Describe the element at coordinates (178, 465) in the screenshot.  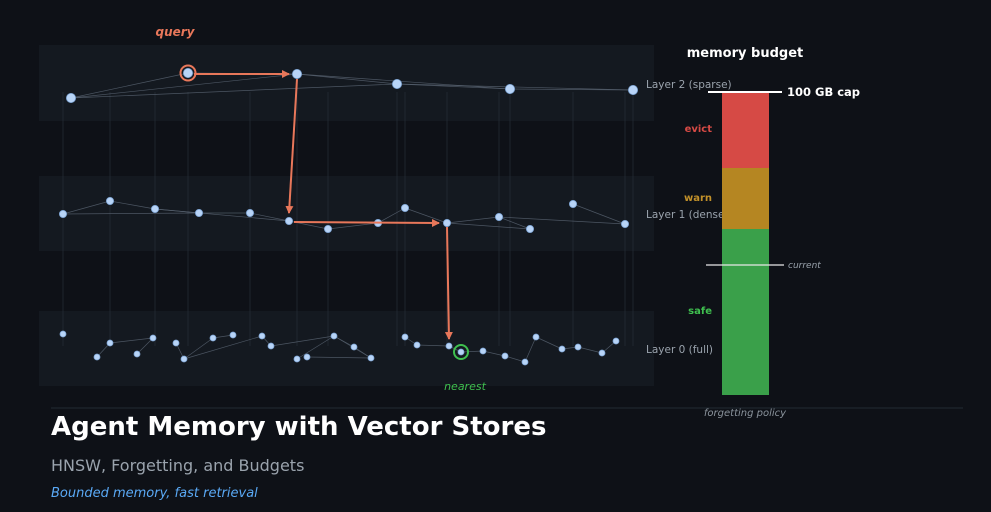
I see `page-subtitle: HNSW, Forgetting, and Budgets` at that location.